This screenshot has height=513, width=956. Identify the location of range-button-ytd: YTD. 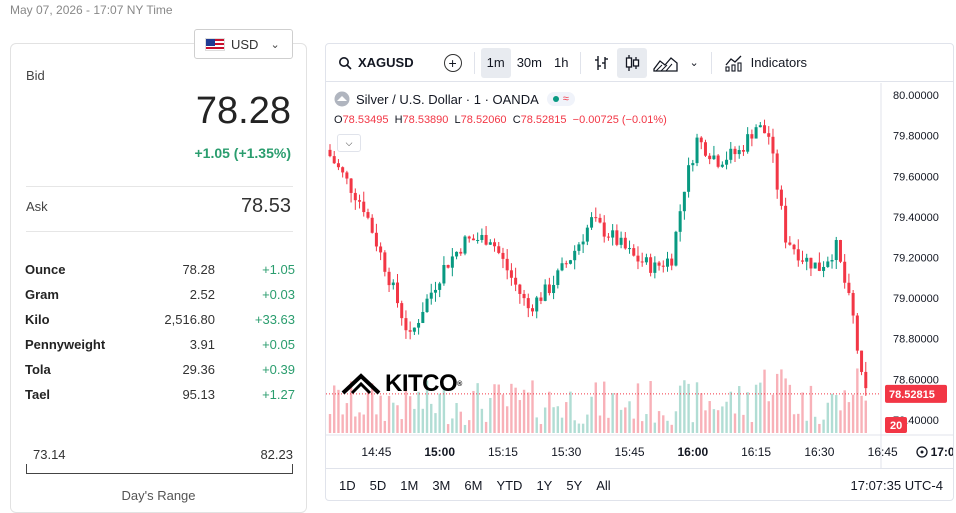
(509, 485).